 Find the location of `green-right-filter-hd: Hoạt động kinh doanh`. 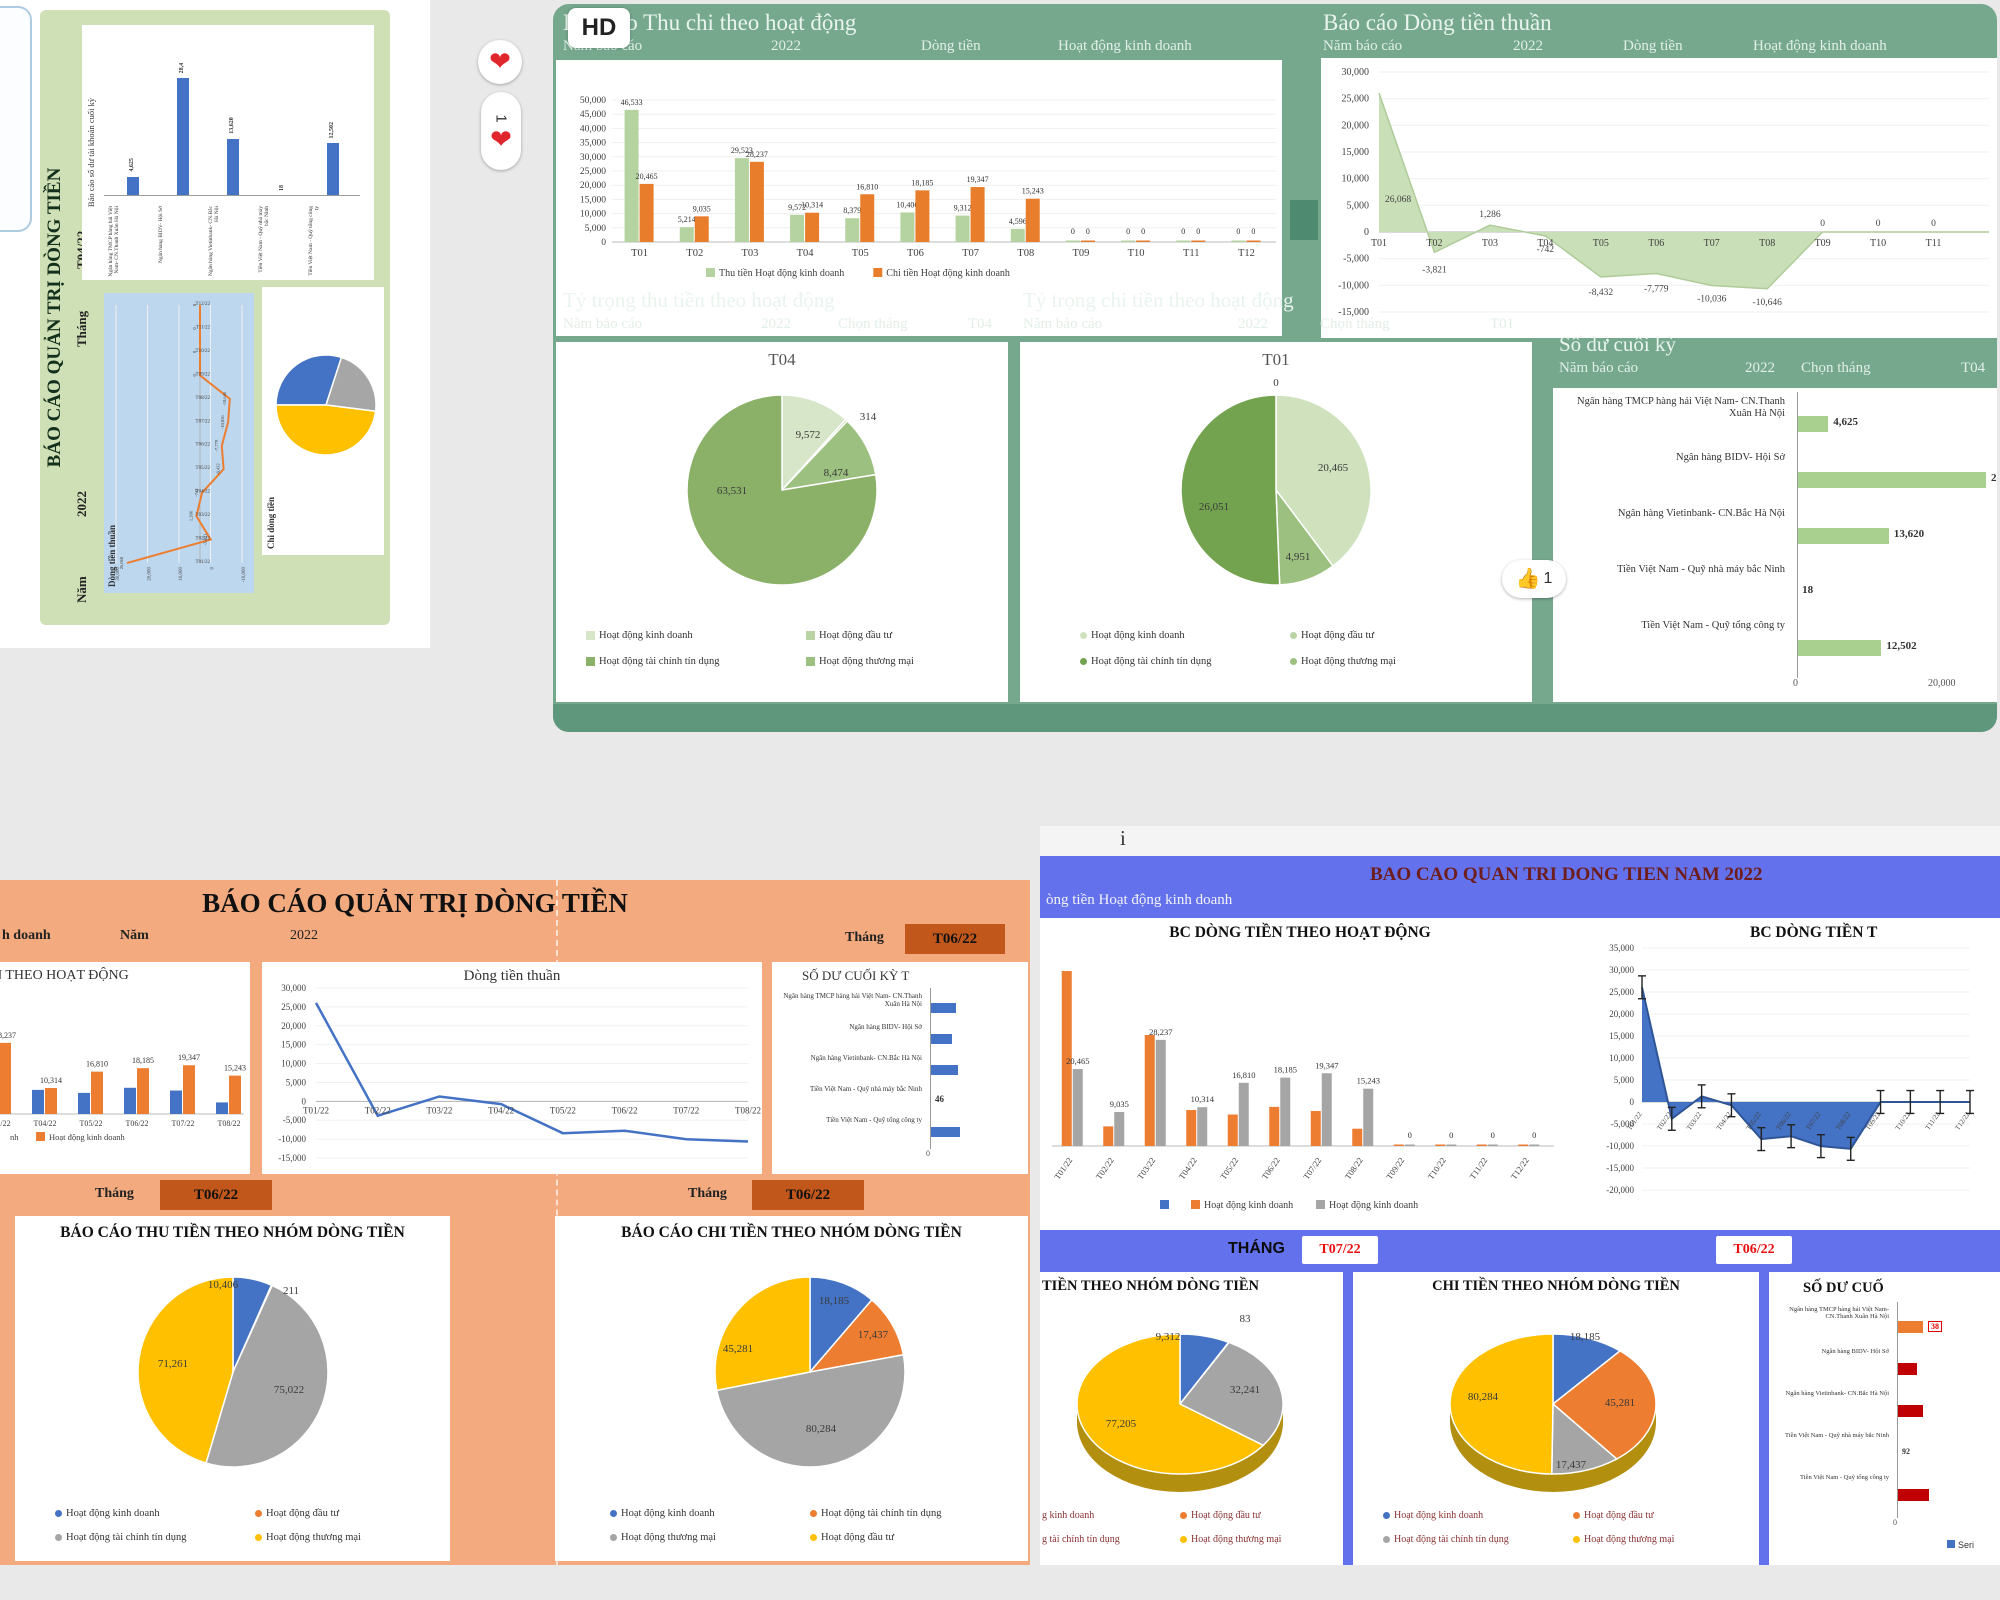

green-right-filter-hd: Hoạt động kinh doanh is located at coordinates (1820, 46).